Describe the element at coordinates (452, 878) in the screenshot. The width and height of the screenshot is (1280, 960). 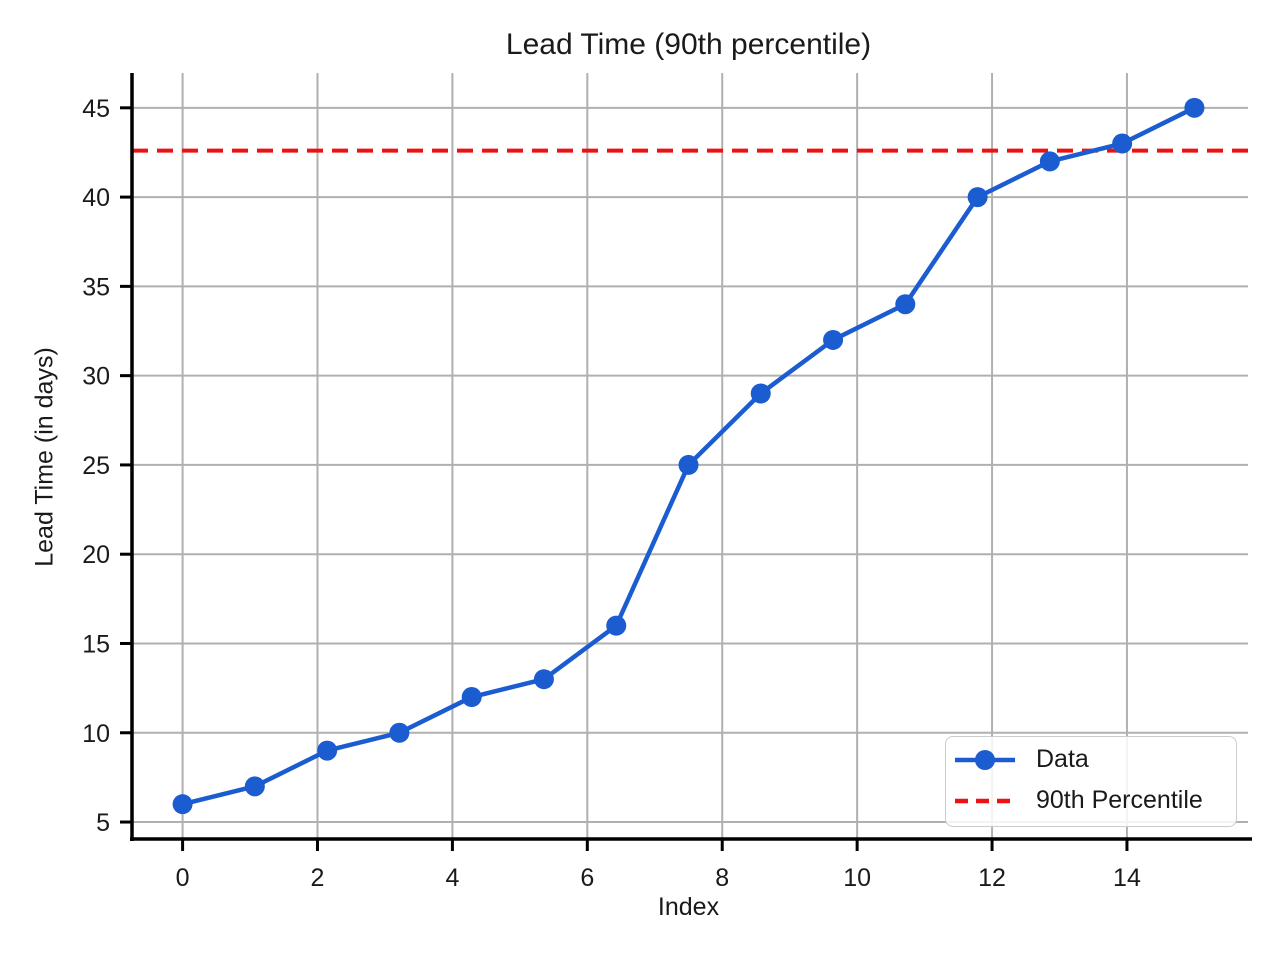
I see `x-tick-label: 4` at that location.